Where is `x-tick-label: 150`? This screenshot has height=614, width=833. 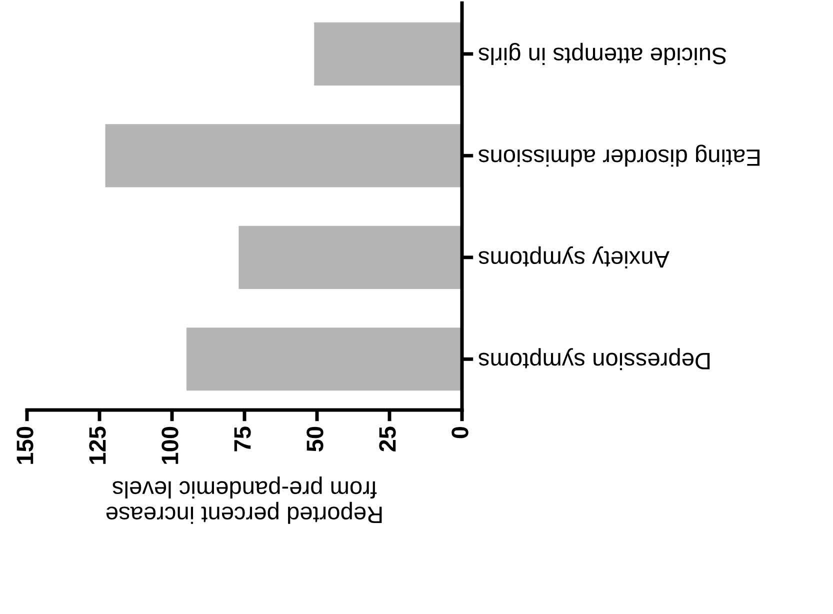 x-tick-label: 150 is located at coordinates (25, 445).